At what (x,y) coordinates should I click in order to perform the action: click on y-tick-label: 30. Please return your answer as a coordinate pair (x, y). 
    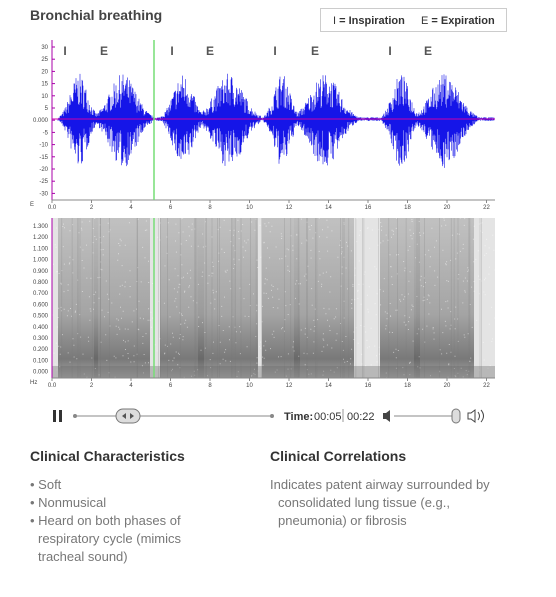
    Looking at the image, I should click on (44, 48).